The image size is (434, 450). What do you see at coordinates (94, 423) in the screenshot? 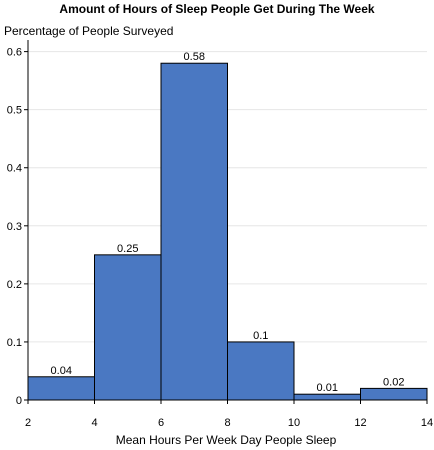
I see `x-tick-label-1: 4` at bounding box center [94, 423].